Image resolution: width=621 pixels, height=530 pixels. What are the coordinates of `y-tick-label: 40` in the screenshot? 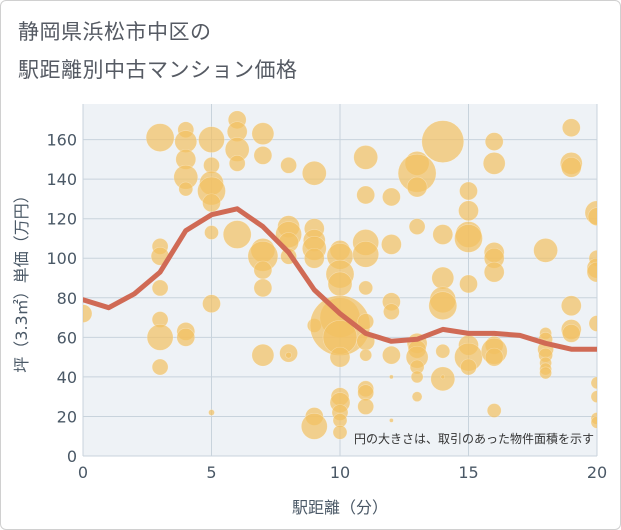 It's located at (67, 377).